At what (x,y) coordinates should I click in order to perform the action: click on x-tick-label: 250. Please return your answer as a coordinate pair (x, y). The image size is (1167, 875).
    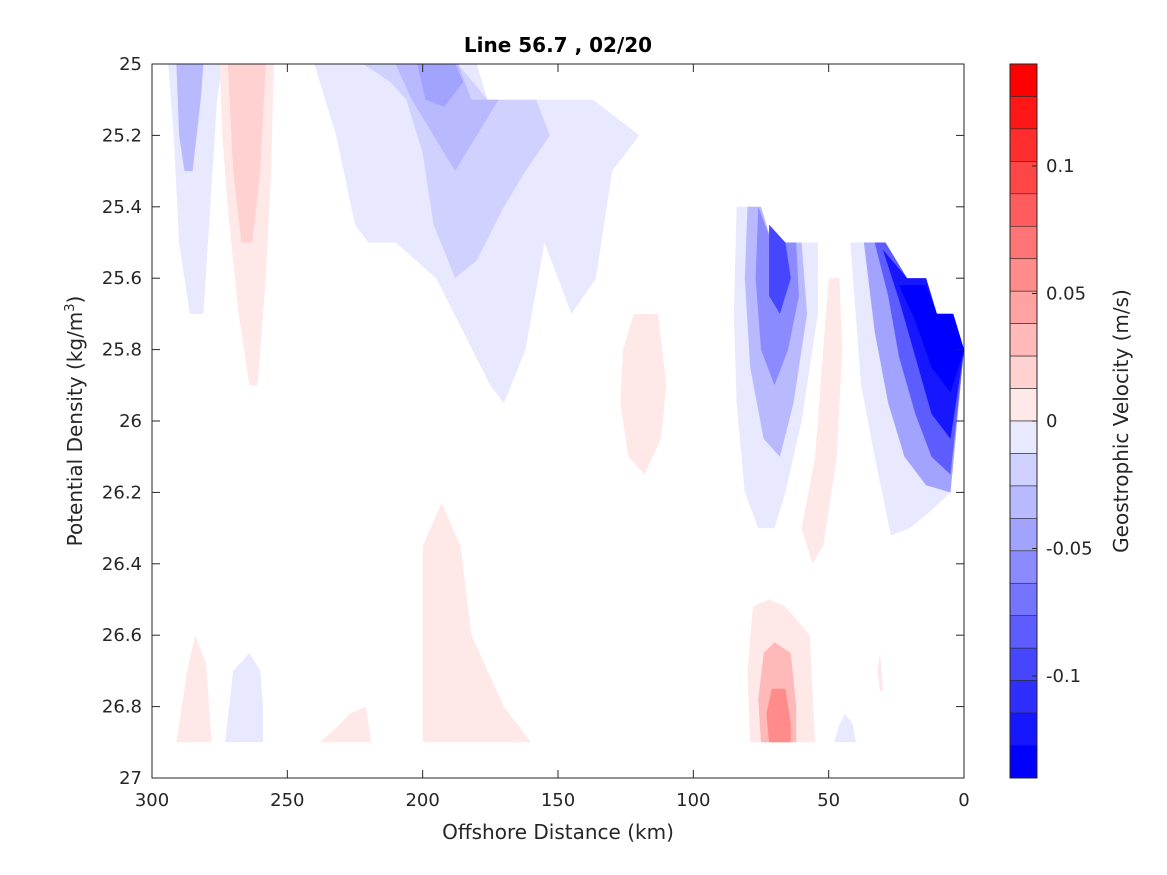
    Looking at the image, I should click on (287, 800).